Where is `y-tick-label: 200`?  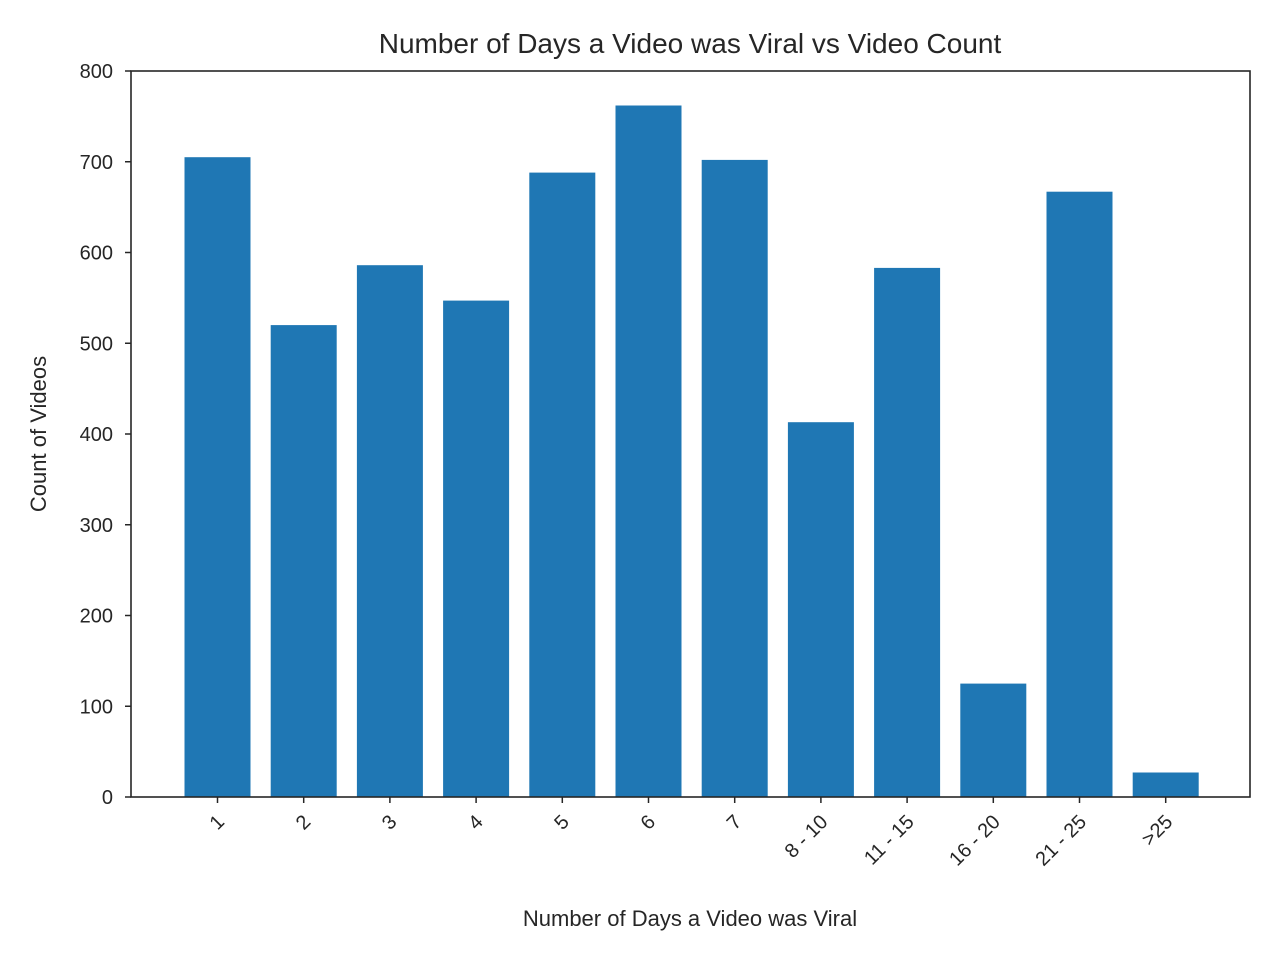 y-tick-label: 200 is located at coordinates (96, 617).